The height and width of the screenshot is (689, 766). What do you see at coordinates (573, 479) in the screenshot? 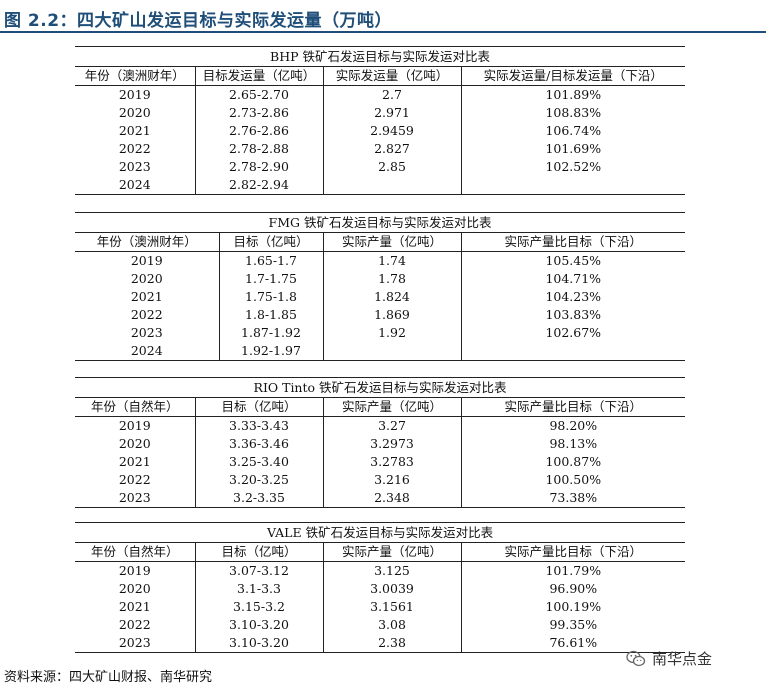
I see `table-cell: 100.50%` at bounding box center [573, 479].